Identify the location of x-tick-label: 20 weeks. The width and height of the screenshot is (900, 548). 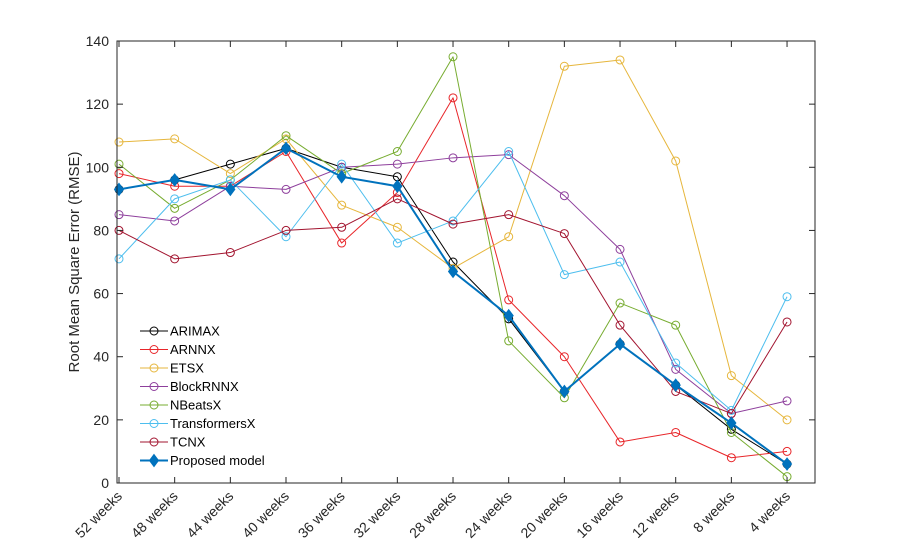
(543, 514).